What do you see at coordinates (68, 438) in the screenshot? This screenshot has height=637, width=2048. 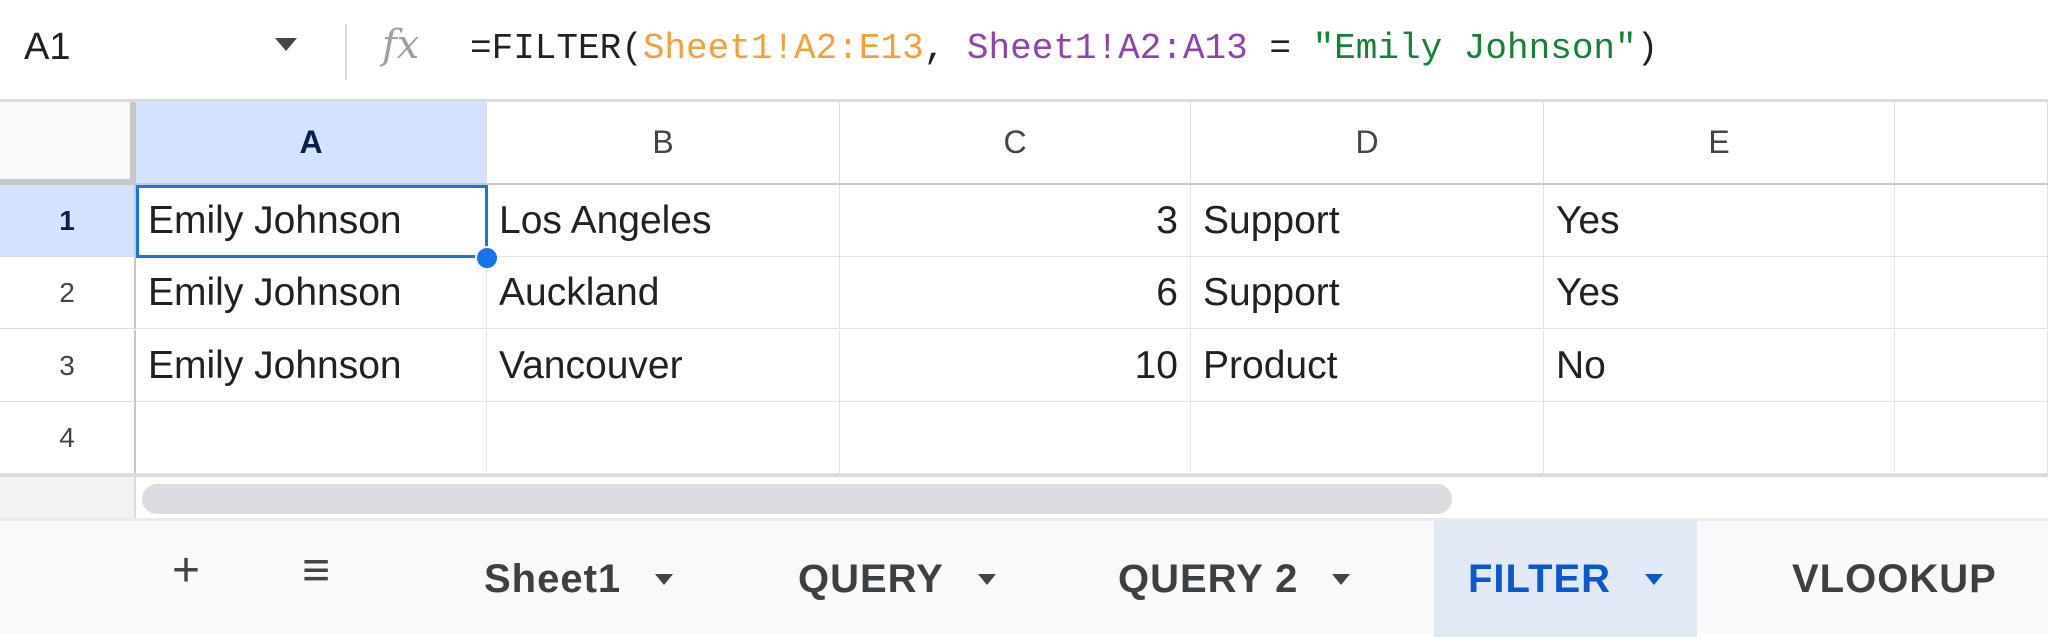 I see `row-header-4: 4` at bounding box center [68, 438].